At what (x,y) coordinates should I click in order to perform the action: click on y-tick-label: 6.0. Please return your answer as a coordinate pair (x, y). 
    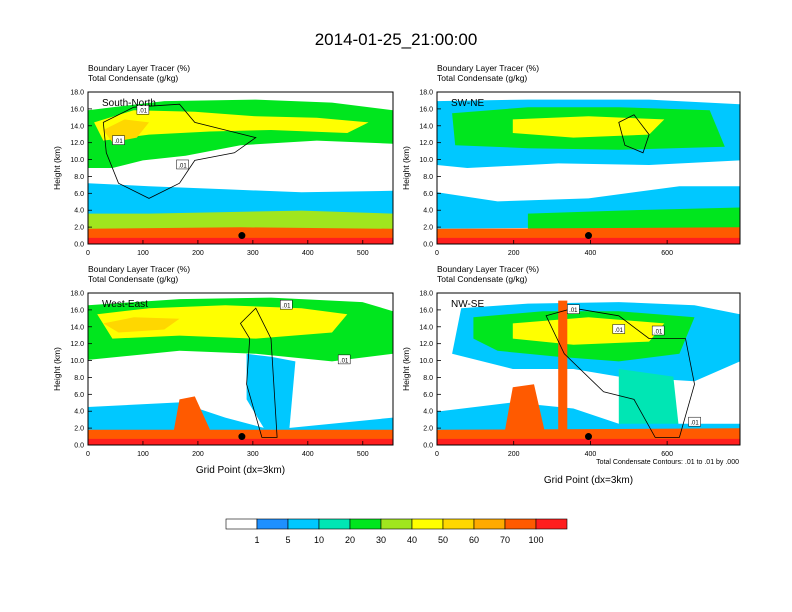
    Looking at the image, I should click on (79, 194).